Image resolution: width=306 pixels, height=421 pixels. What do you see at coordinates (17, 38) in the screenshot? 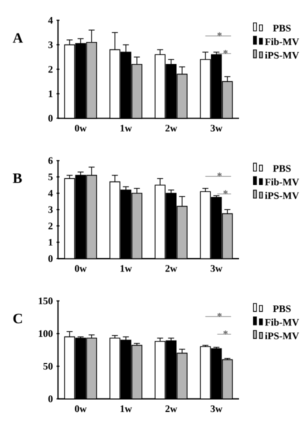
I see `text: A` at bounding box center [17, 38].